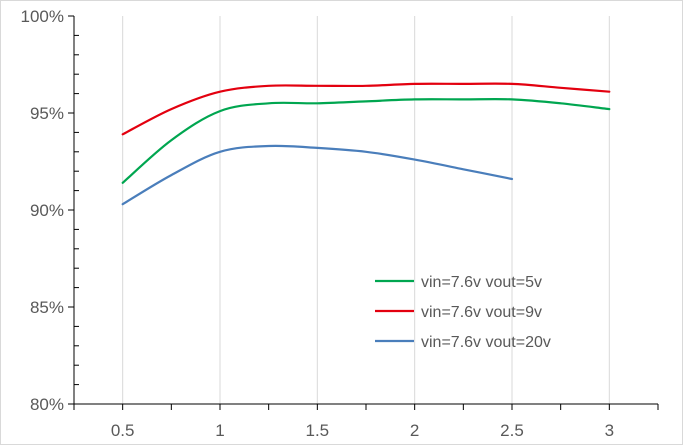 The height and width of the screenshot is (446, 683). What do you see at coordinates (47, 210) in the screenshot?
I see `y-tick-label: 90%` at bounding box center [47, 210].